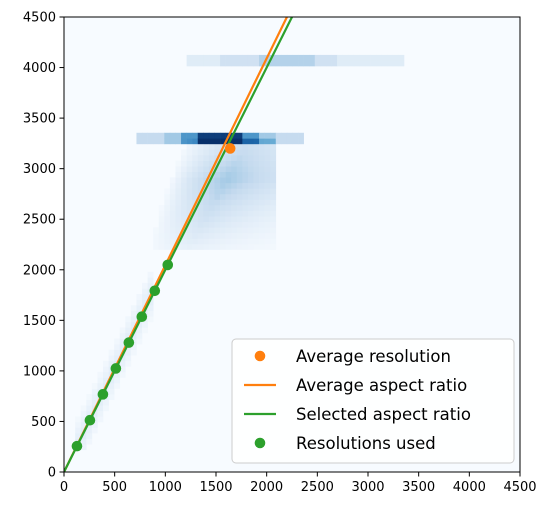  What do you see at coordinates (418, 487) in the screenshot?
I see `x-tick-label: 3500` at bounding box center [418, 487].